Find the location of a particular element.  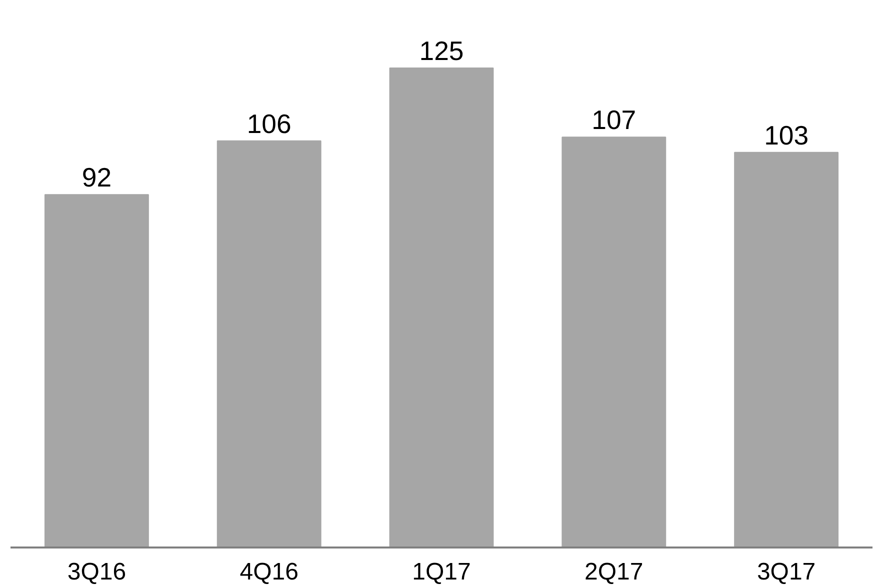

x-tick-label: 4Q16 is located at coordinates (269, 572).